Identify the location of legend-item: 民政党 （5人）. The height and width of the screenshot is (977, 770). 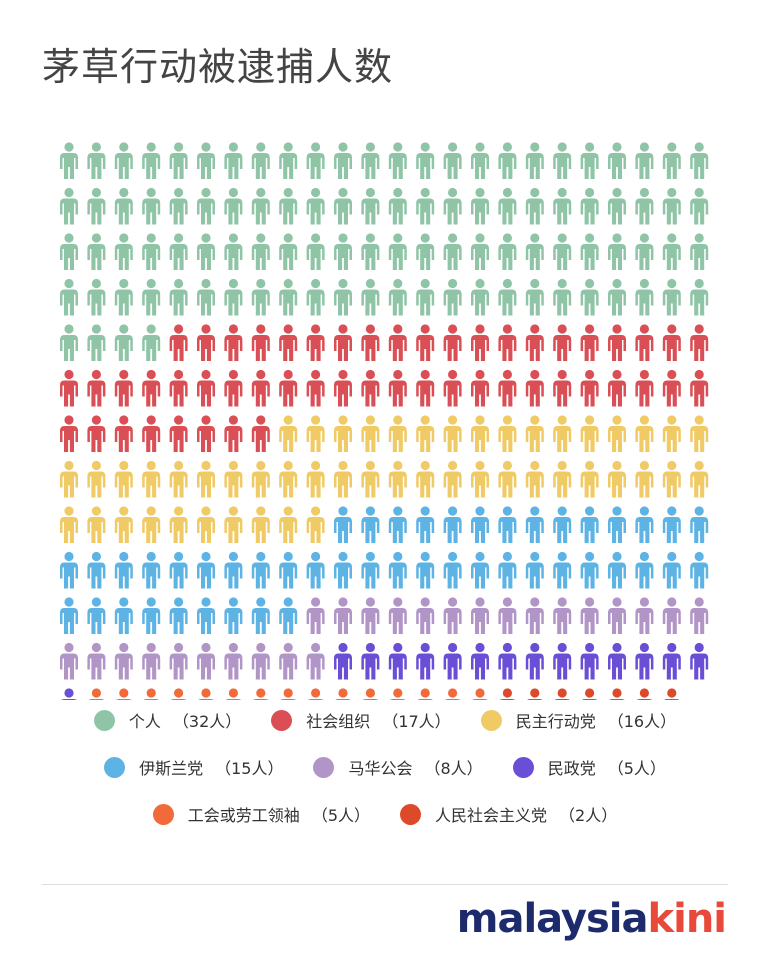
(589, 767).